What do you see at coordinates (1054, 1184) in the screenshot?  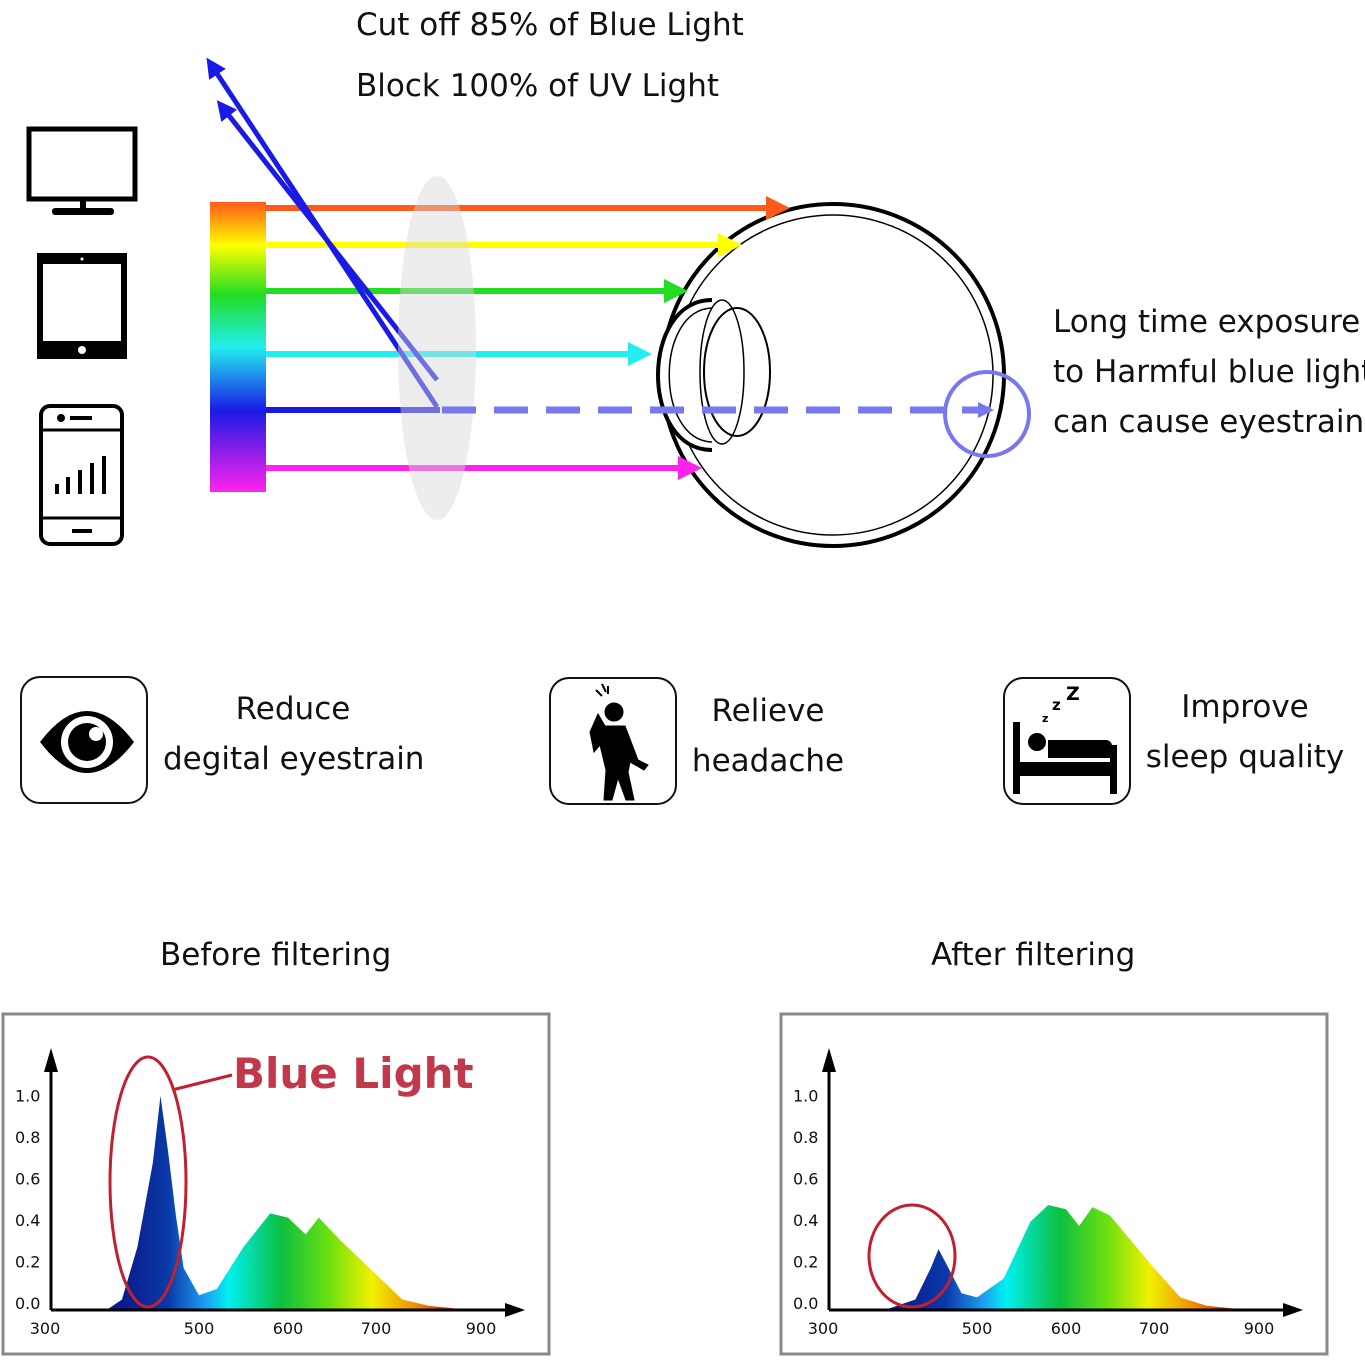 I see `after-filtering-chart: 0.0 0.2 0.4 0.6 0.8 1.0 300 500 600 700 900` at bounding box center [1054, 1184].